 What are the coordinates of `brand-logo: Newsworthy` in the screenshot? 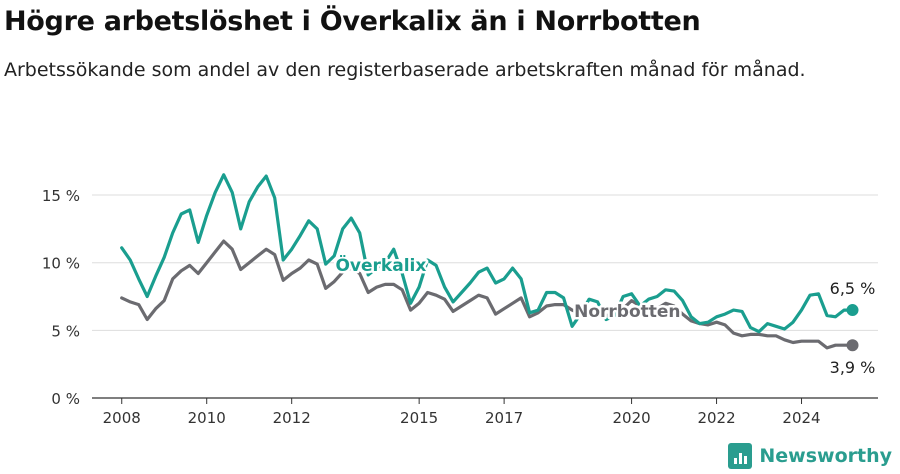 It's located at (810, 456).